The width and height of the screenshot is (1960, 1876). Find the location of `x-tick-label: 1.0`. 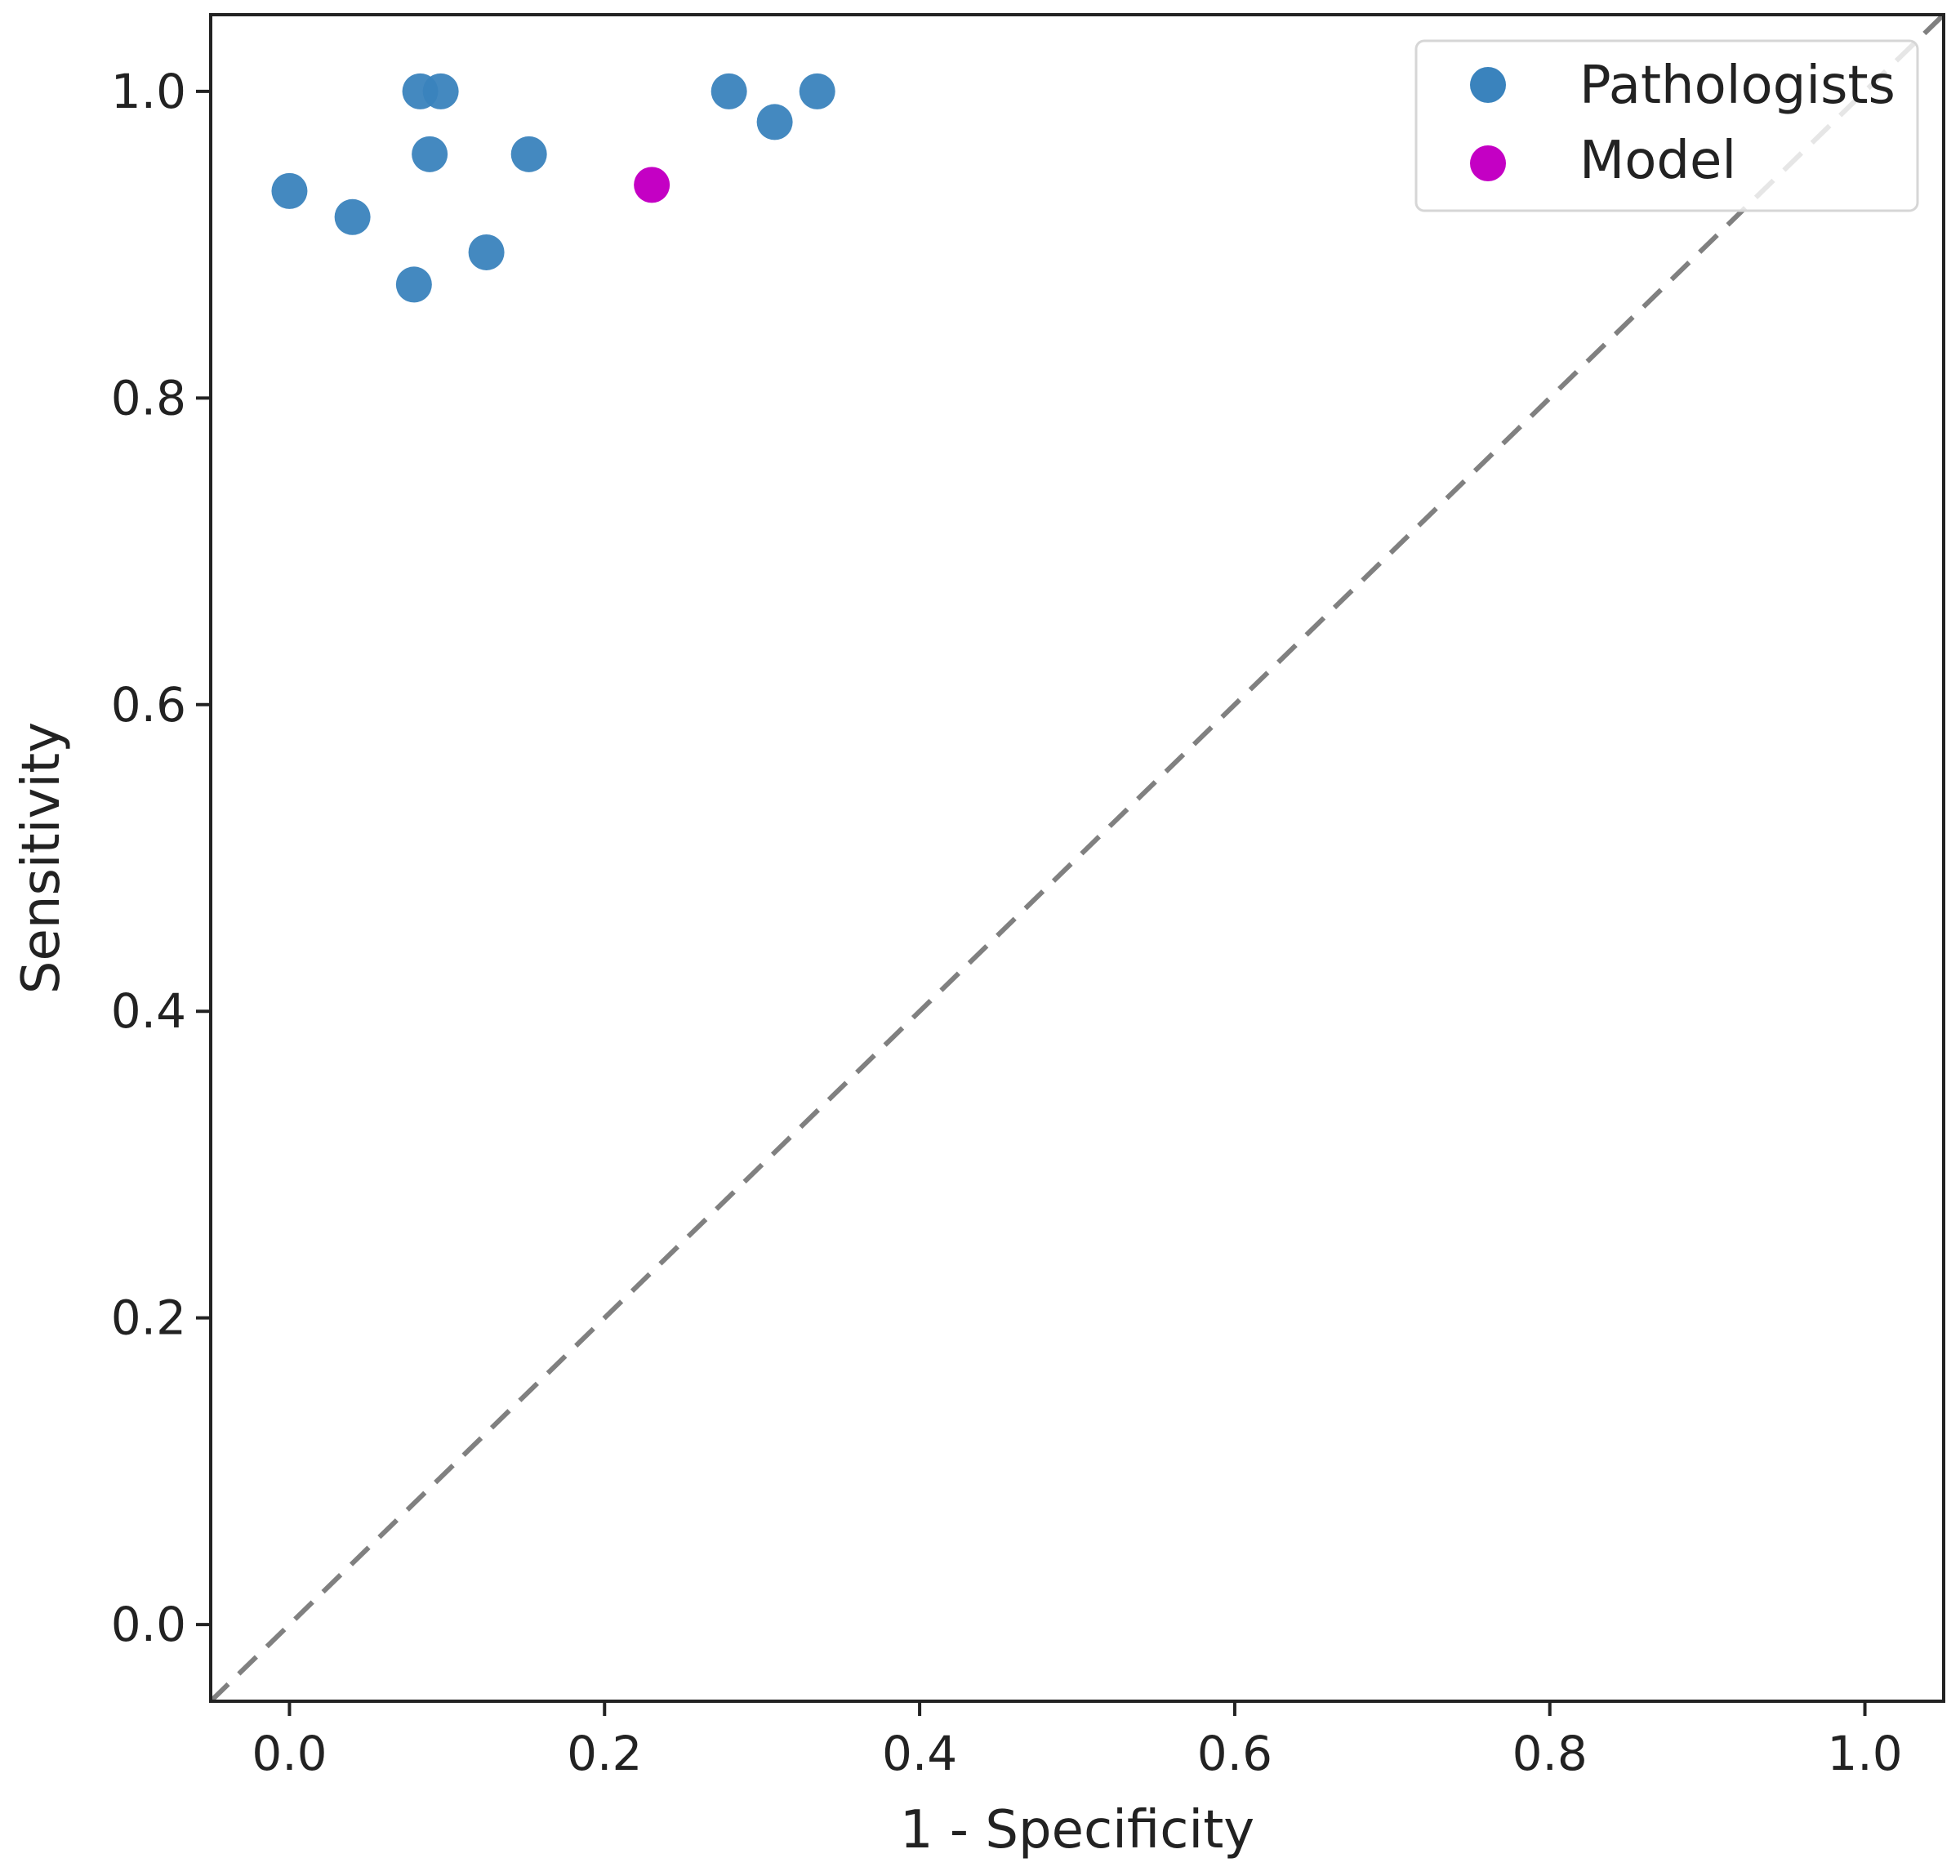

x-tick-label: 1.0 is located at coordinates (1865, 1754).